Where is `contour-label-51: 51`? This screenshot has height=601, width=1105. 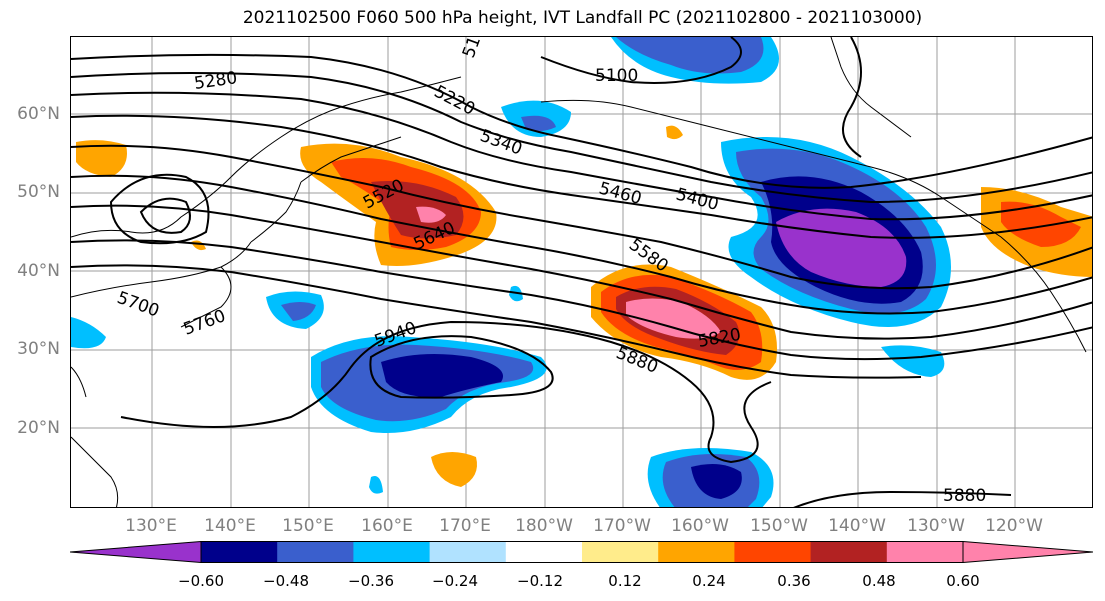 contour-label-51: 51 is located at coordinates (472, 49).